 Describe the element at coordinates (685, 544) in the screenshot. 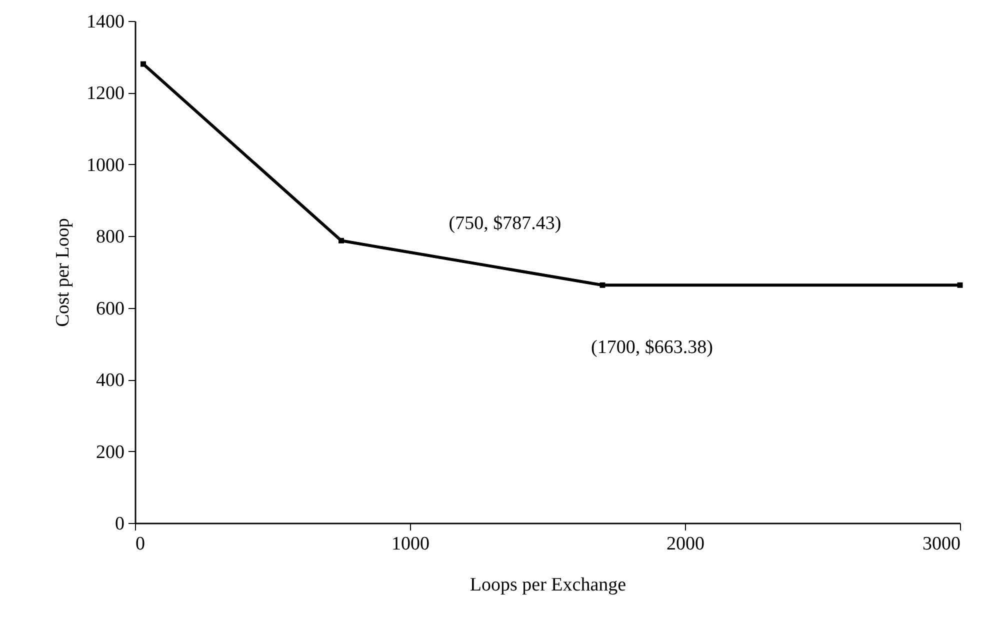

I see `x-tick-label: 2000` at that location.